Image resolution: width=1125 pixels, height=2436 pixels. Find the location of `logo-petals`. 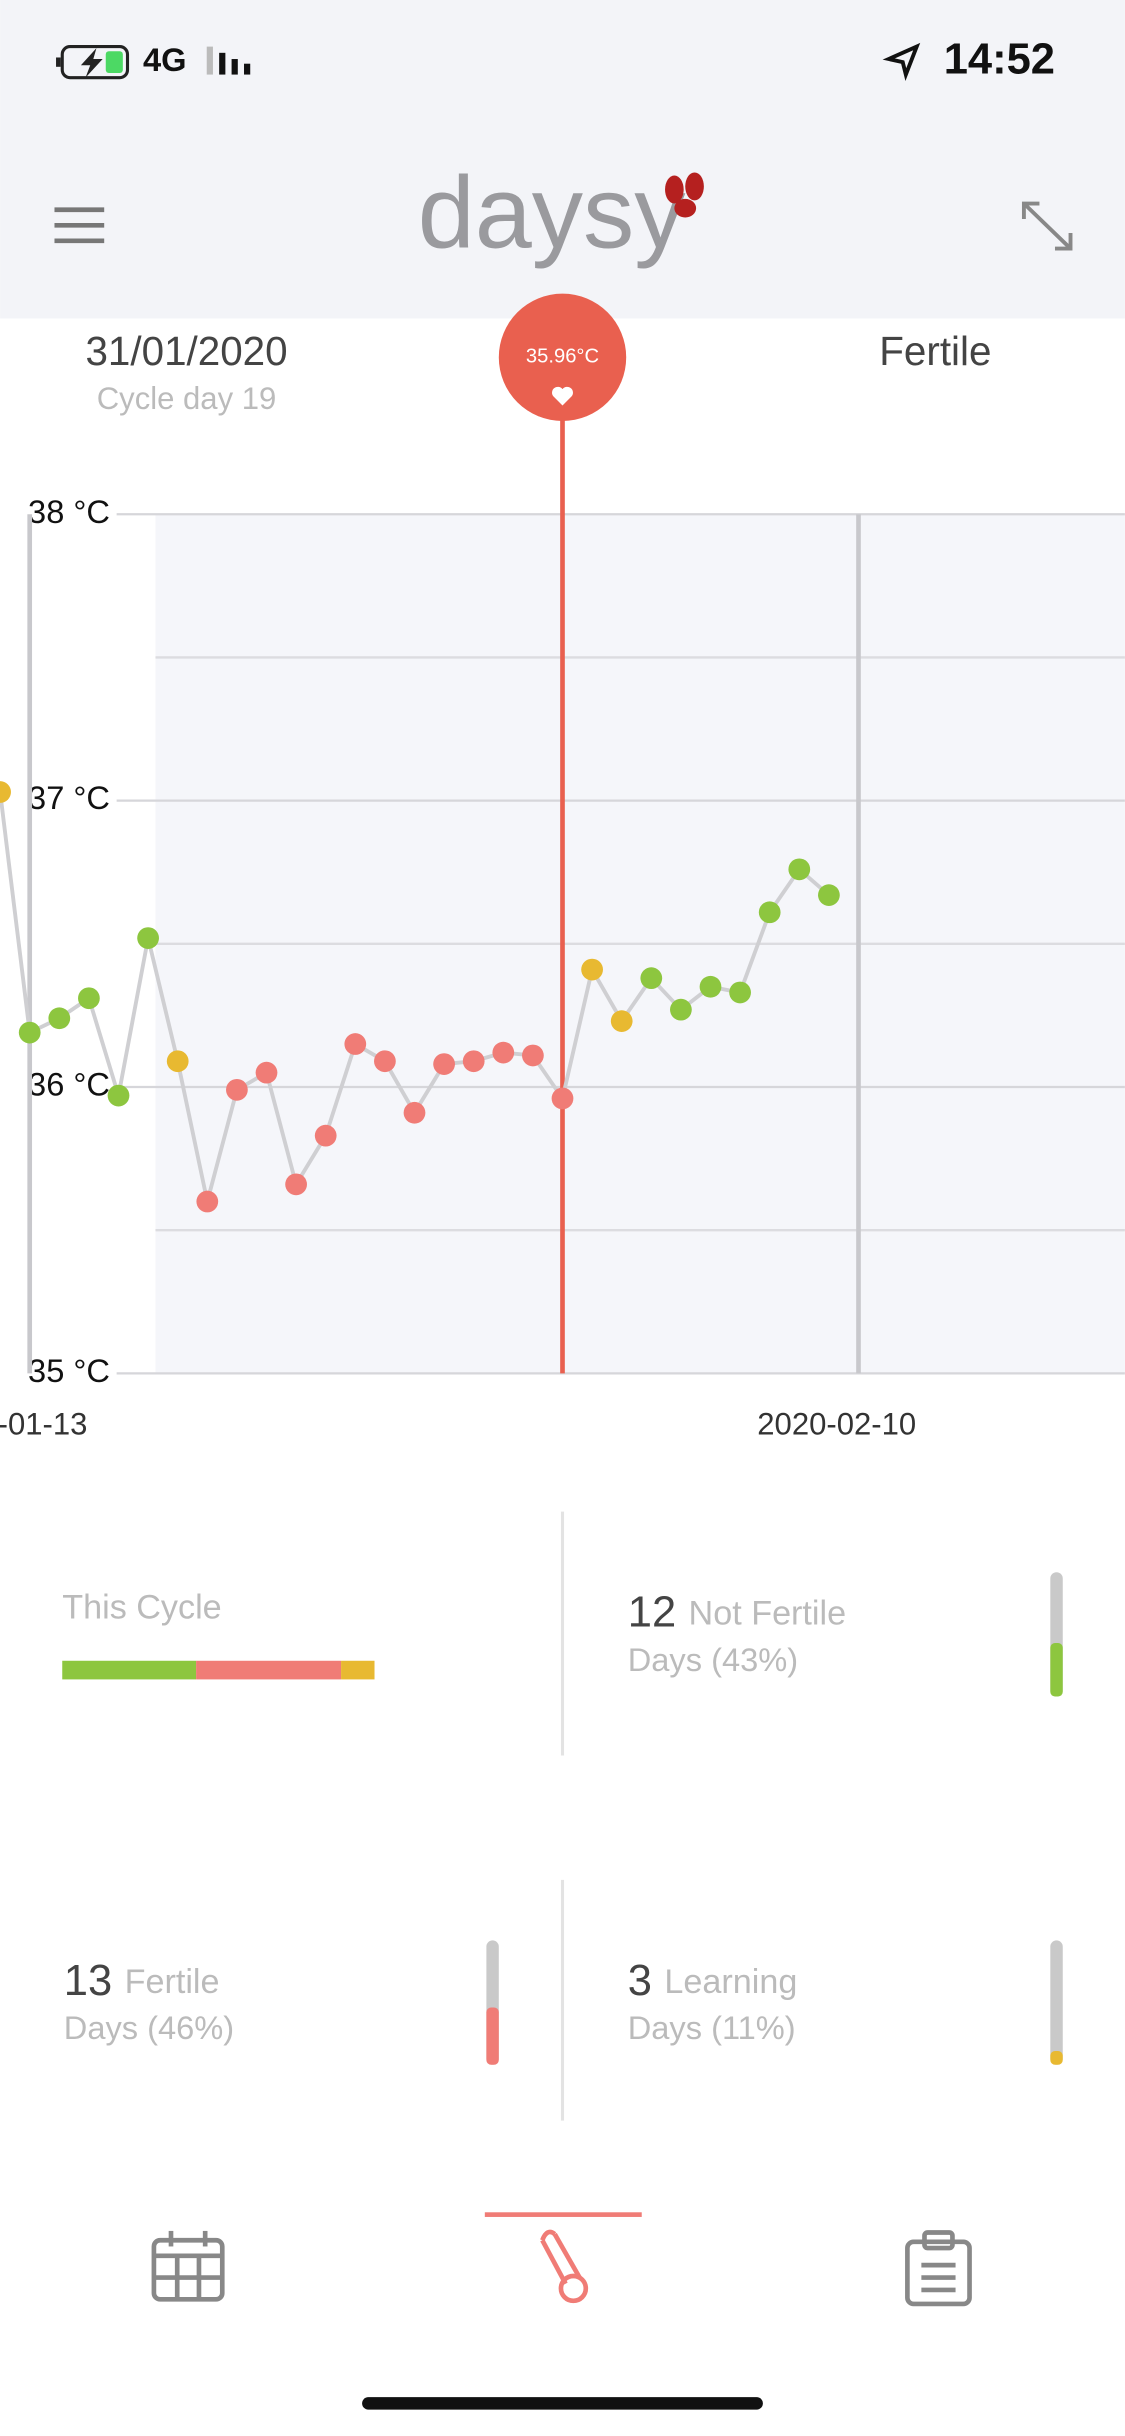

logo-petals is located at coordinates (684, 195).